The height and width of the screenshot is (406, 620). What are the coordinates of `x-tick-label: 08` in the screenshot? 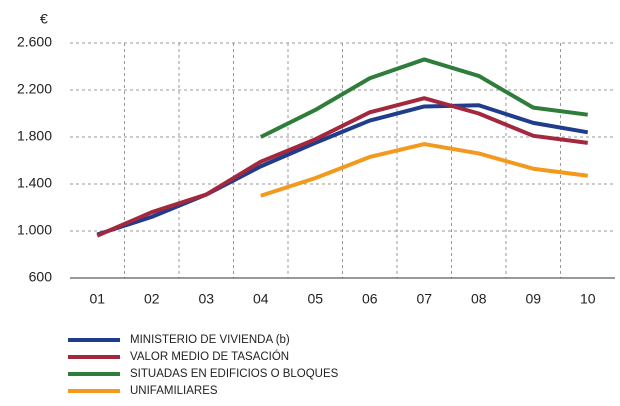 It's located at (479, 299).